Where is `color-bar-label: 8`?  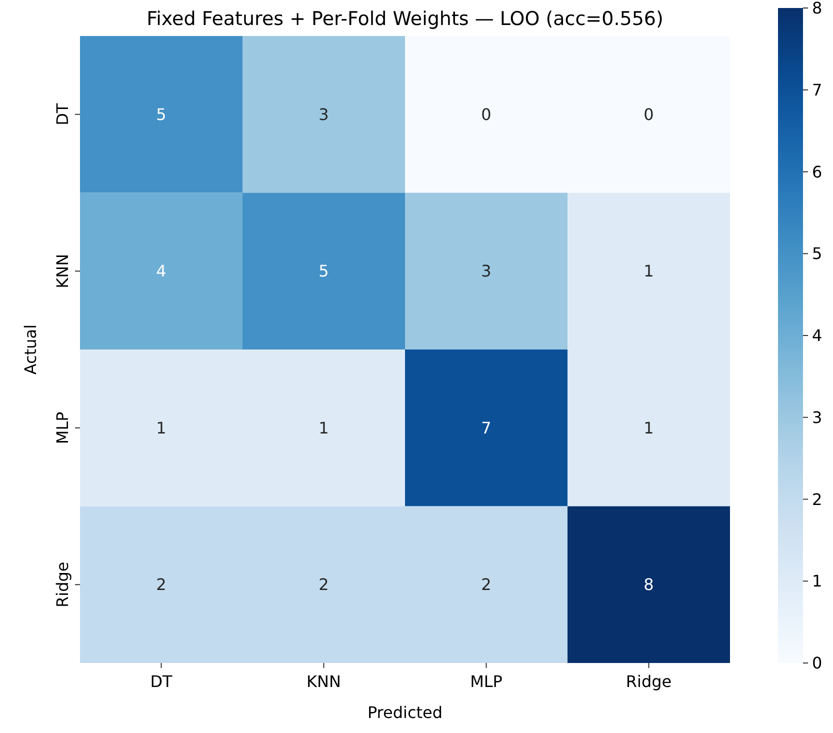
color-bar-label: 8 is located at coordinates (817, 9).